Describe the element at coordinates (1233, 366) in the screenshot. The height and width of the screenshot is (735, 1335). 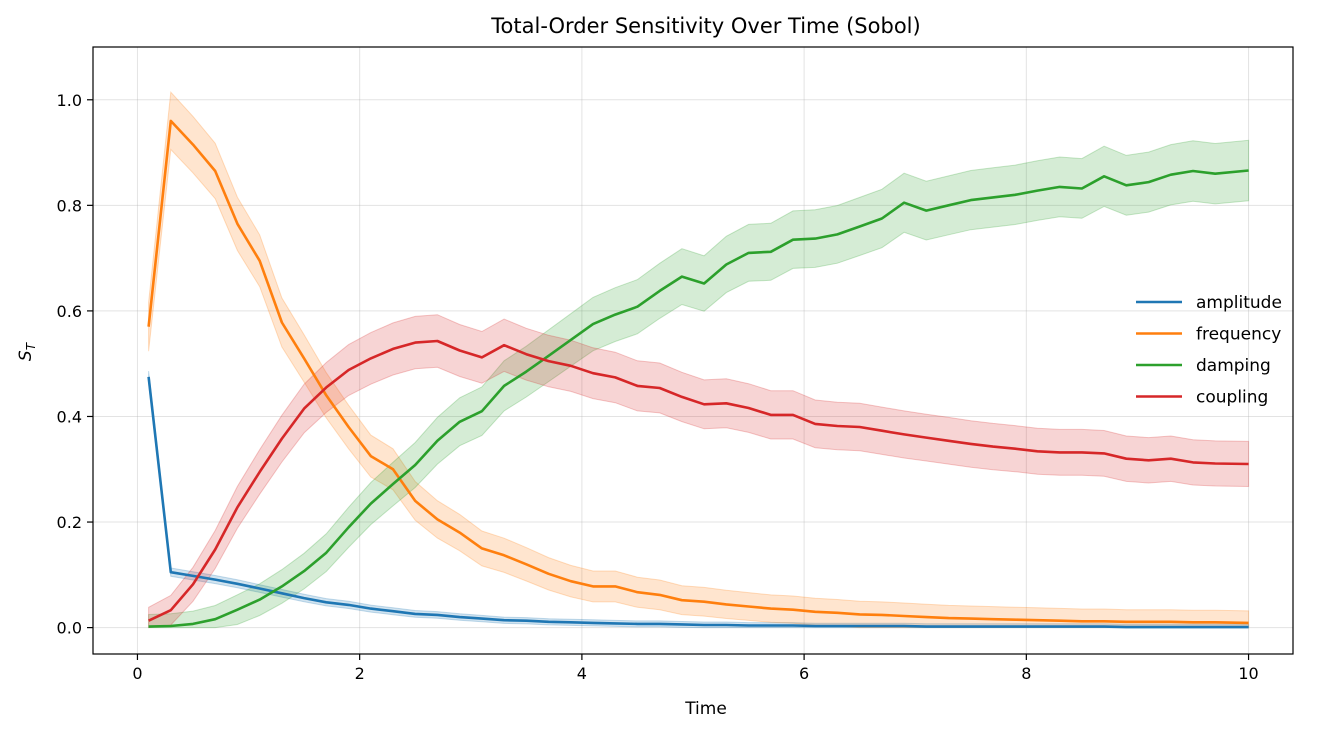
I see `legend-label-damping: damping` at that location.